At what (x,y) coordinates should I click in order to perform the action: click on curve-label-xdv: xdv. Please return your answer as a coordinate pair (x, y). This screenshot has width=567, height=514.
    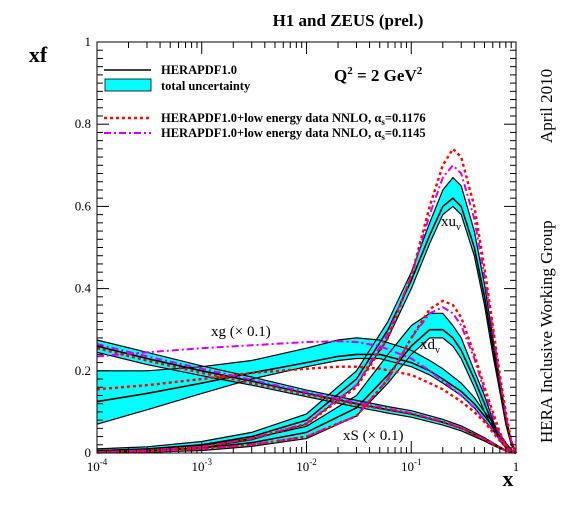
    Looking at the image, I should click on (430, 346).